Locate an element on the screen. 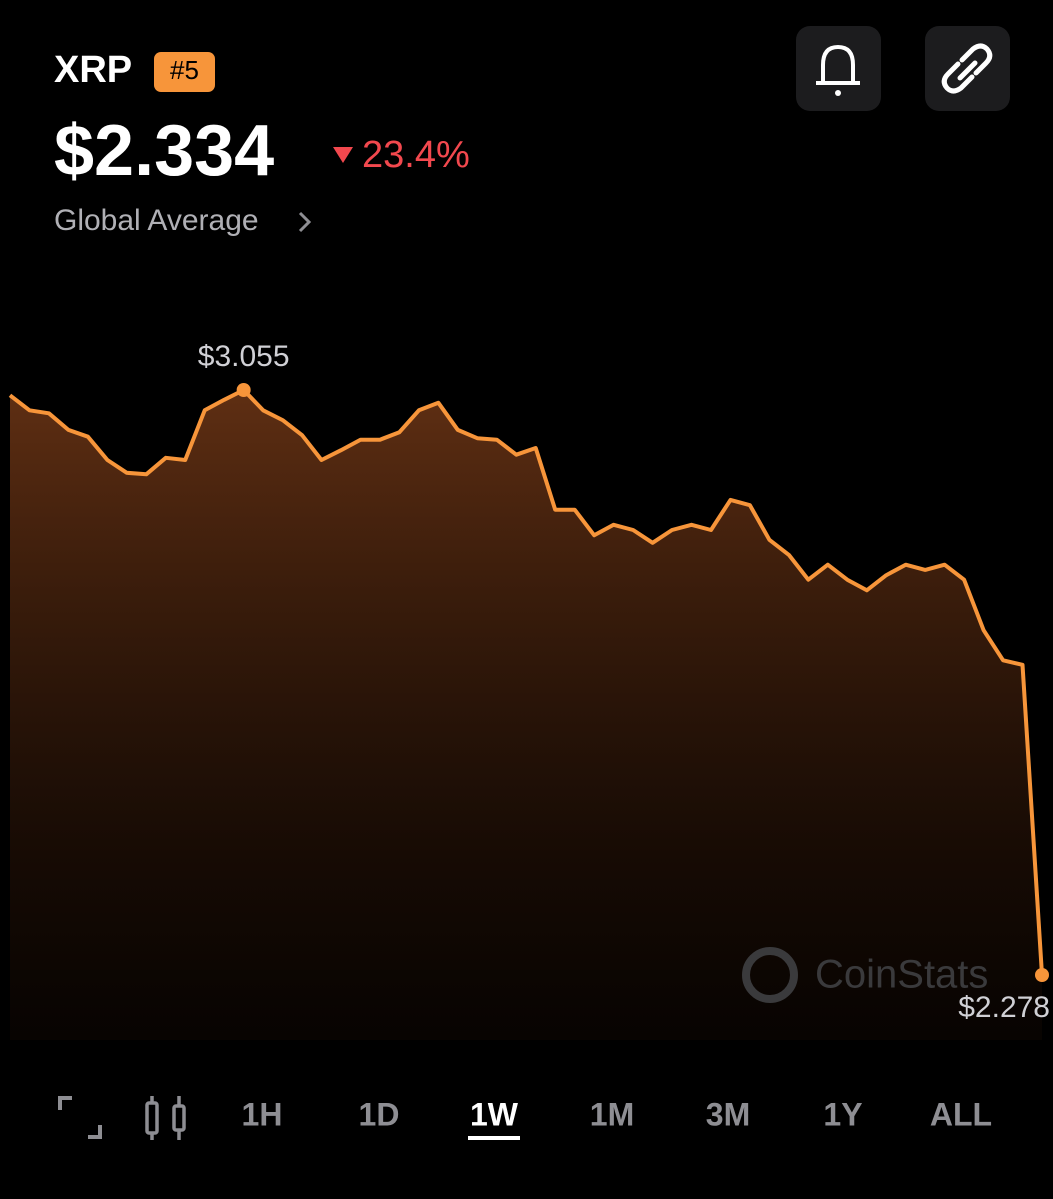  value-label: $2.278 is located at coordinates (1004, 1007).